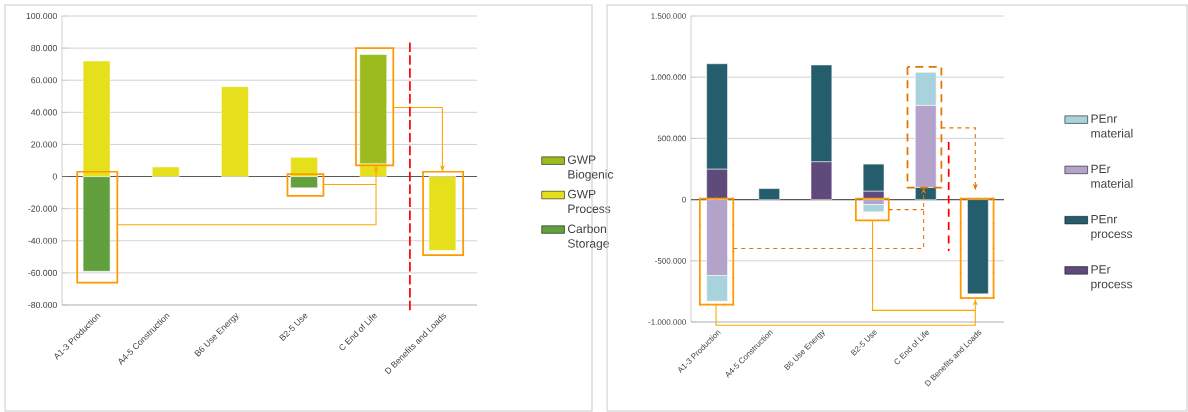 The height and width of the screenshot is (412, 1188). What do you see at coordinates (44, 80) in the screenshot?
I see `y-tick-label: 60.000` at bounding box center [44, 80].